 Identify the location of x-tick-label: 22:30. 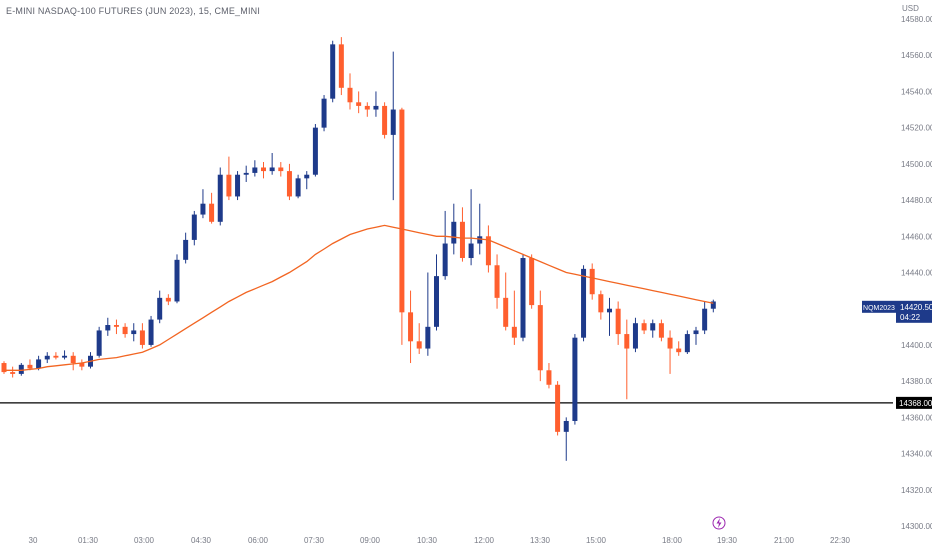
(840, 540).